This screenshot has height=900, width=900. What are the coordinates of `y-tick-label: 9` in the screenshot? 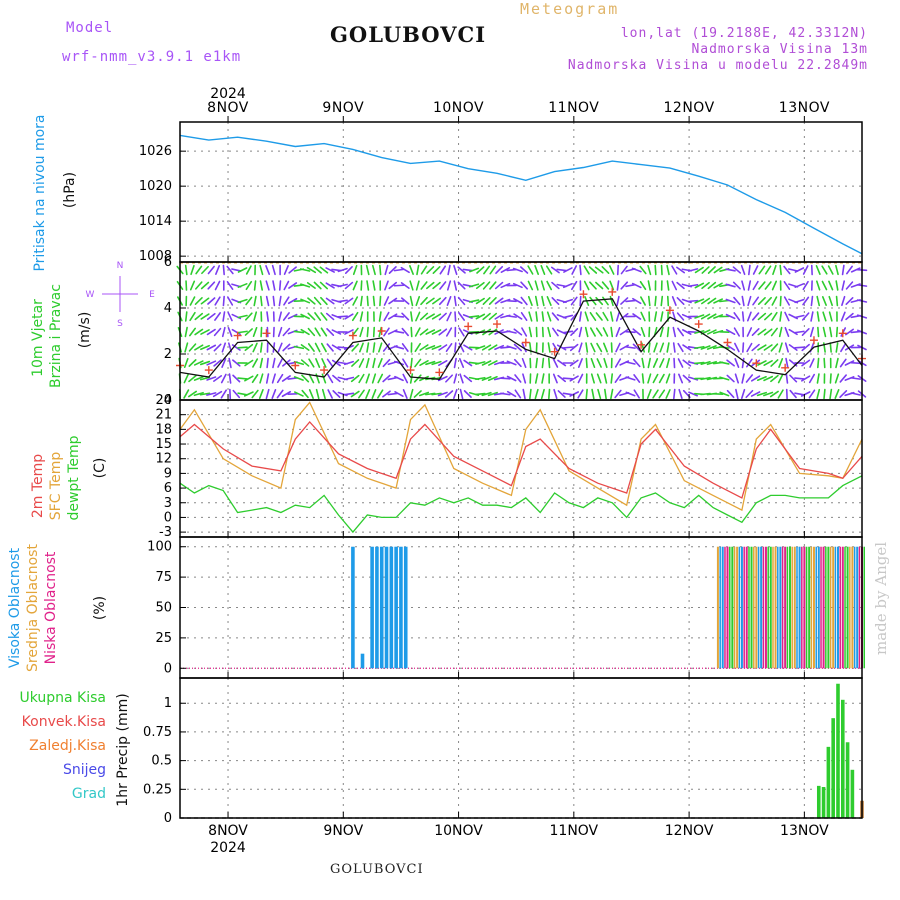 It's located at (168, 473).